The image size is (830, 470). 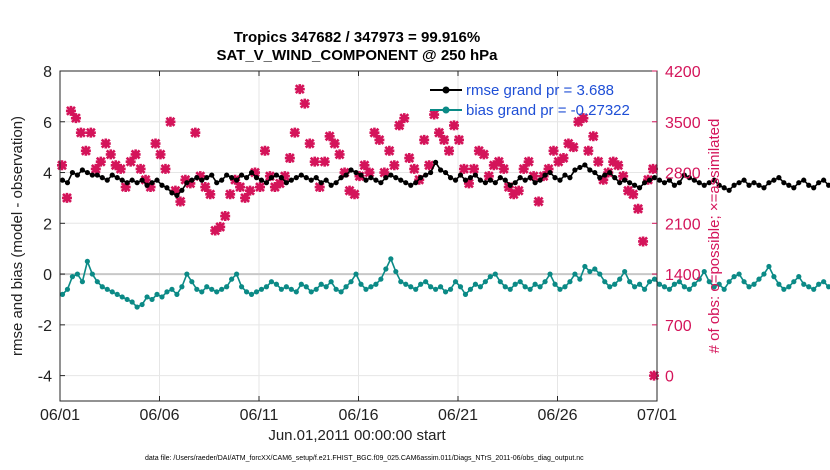 What do you see at coordinates (259, 415) in the screenshot?
I see `x-tick-label: 06/11` at bounding box center [259, 415].